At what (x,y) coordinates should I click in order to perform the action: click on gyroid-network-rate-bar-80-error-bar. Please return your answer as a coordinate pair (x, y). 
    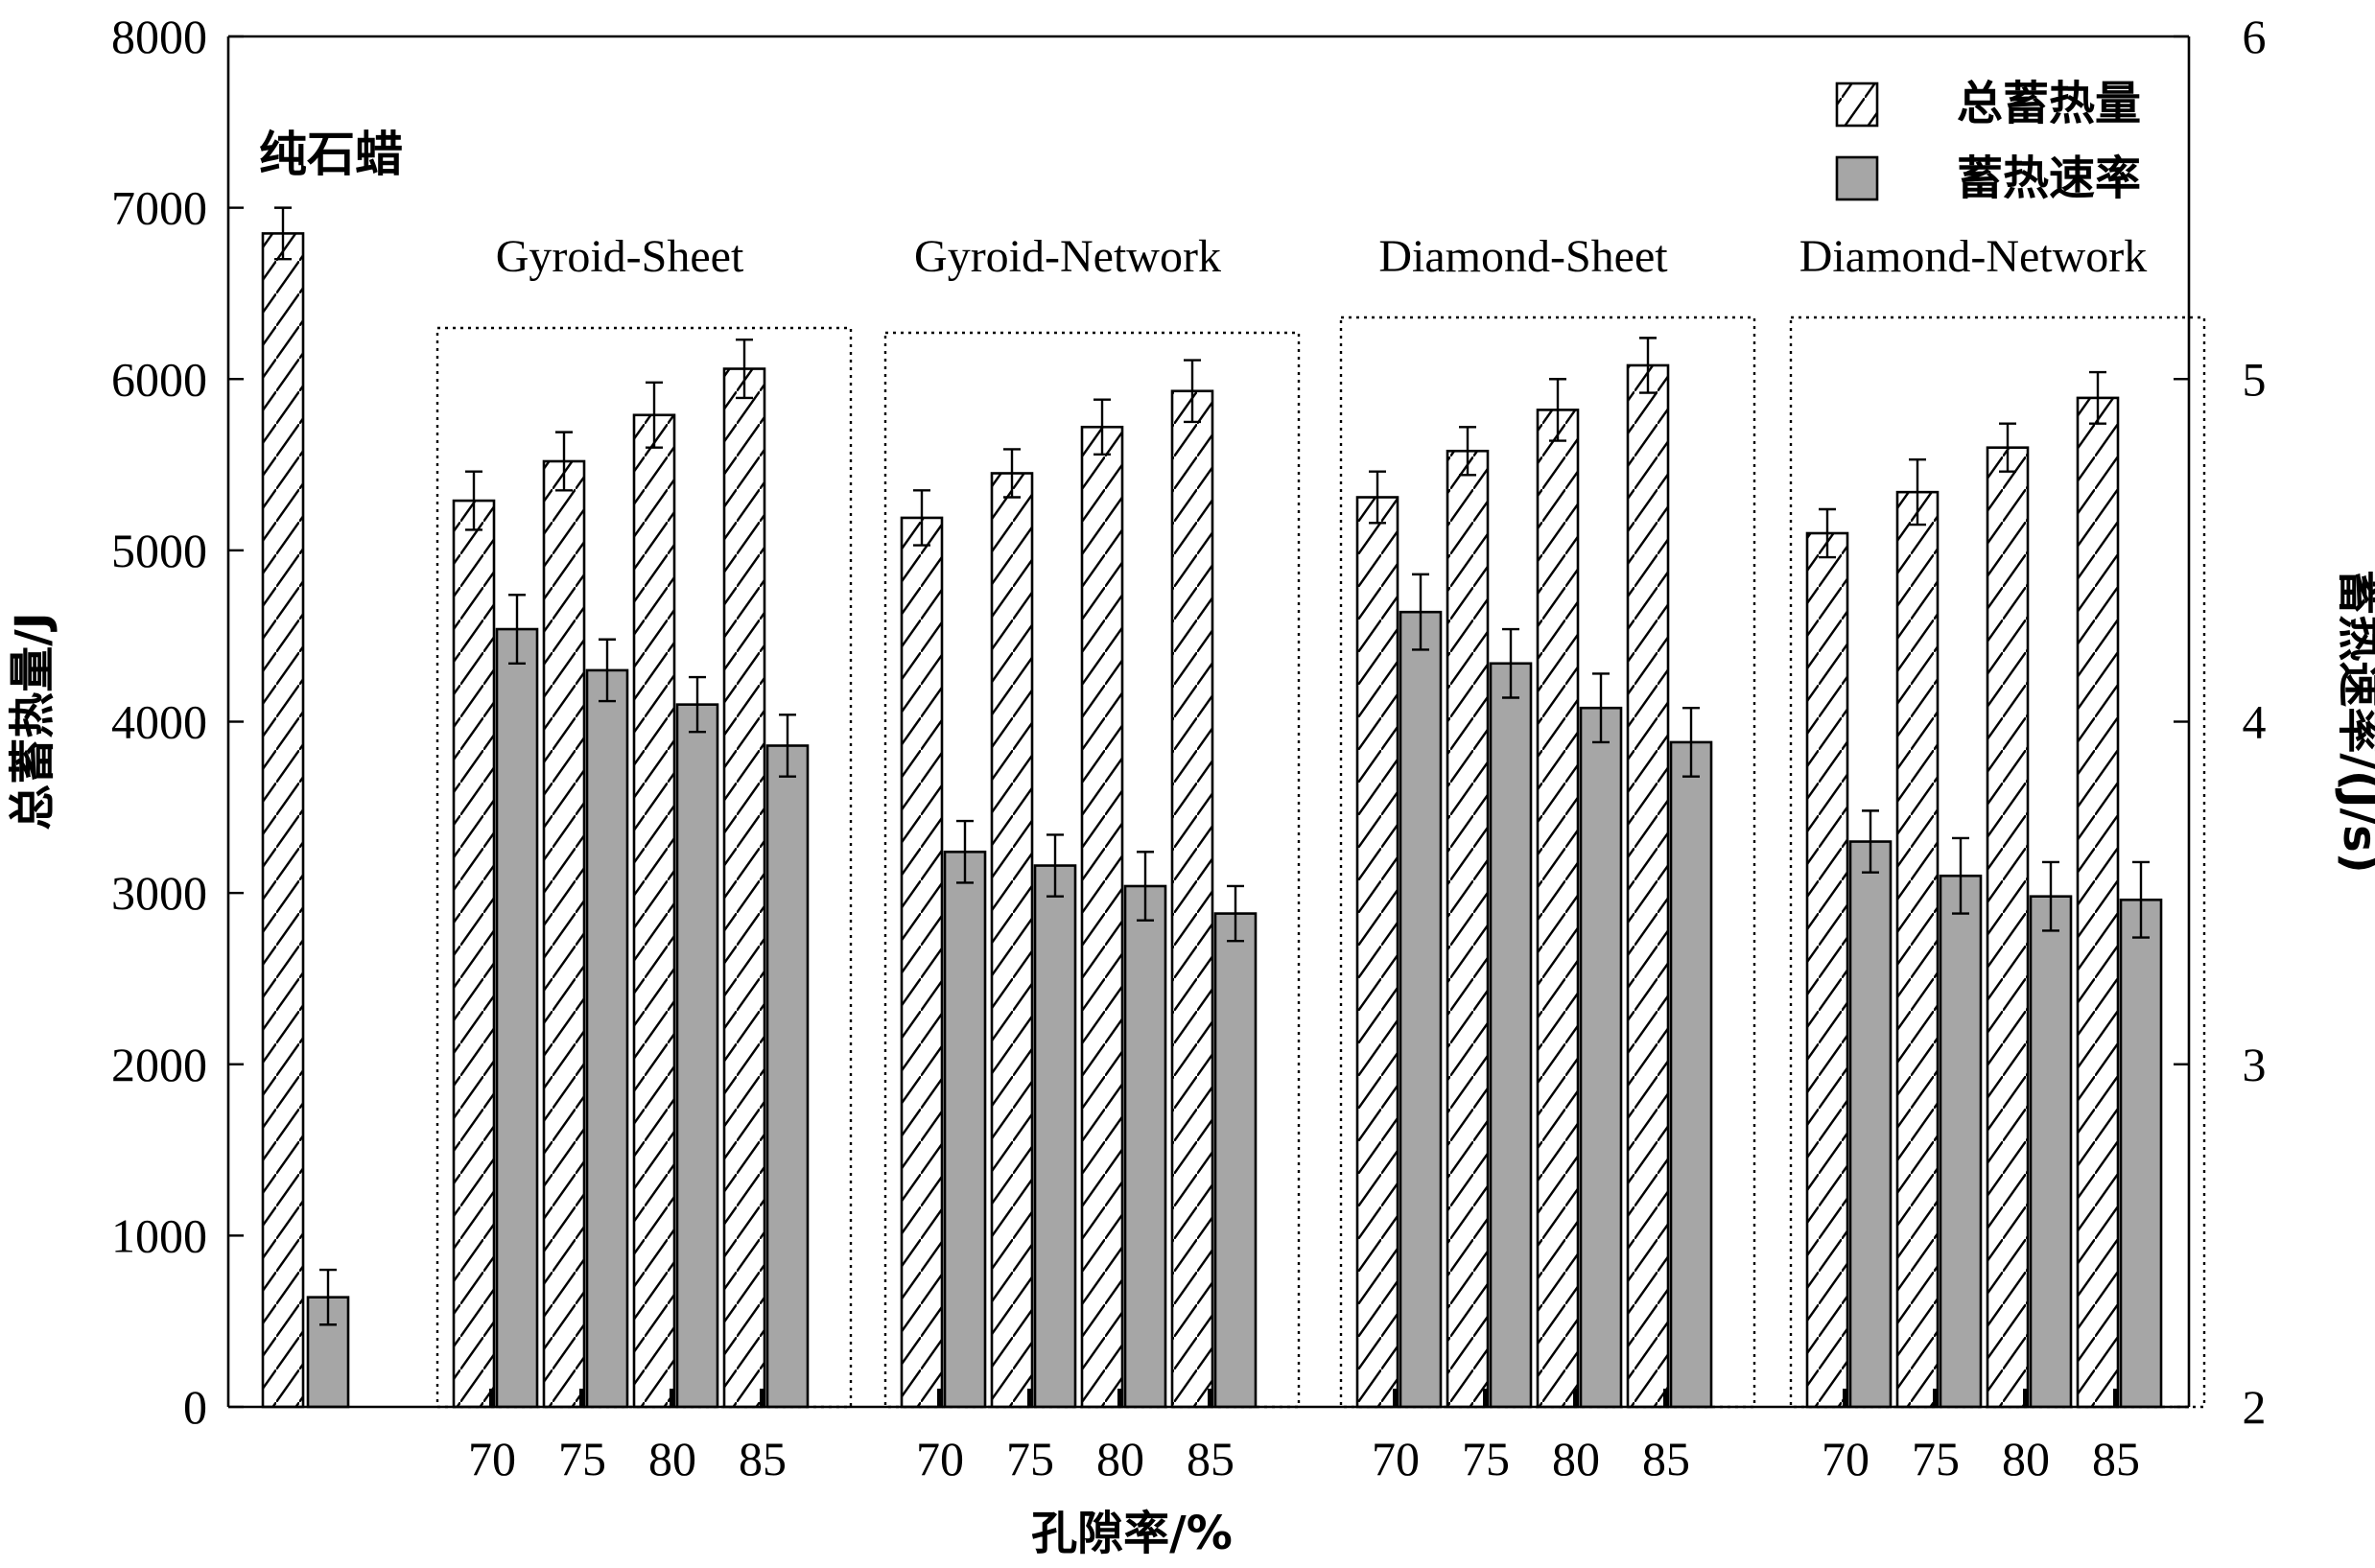
    Looking at the image, I should click on (1145, 886).